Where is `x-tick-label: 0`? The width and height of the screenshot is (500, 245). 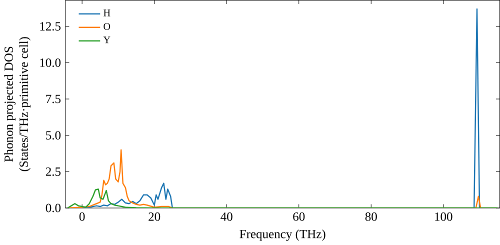 x-tick-label: 0 is located at coordinates (82, 216).